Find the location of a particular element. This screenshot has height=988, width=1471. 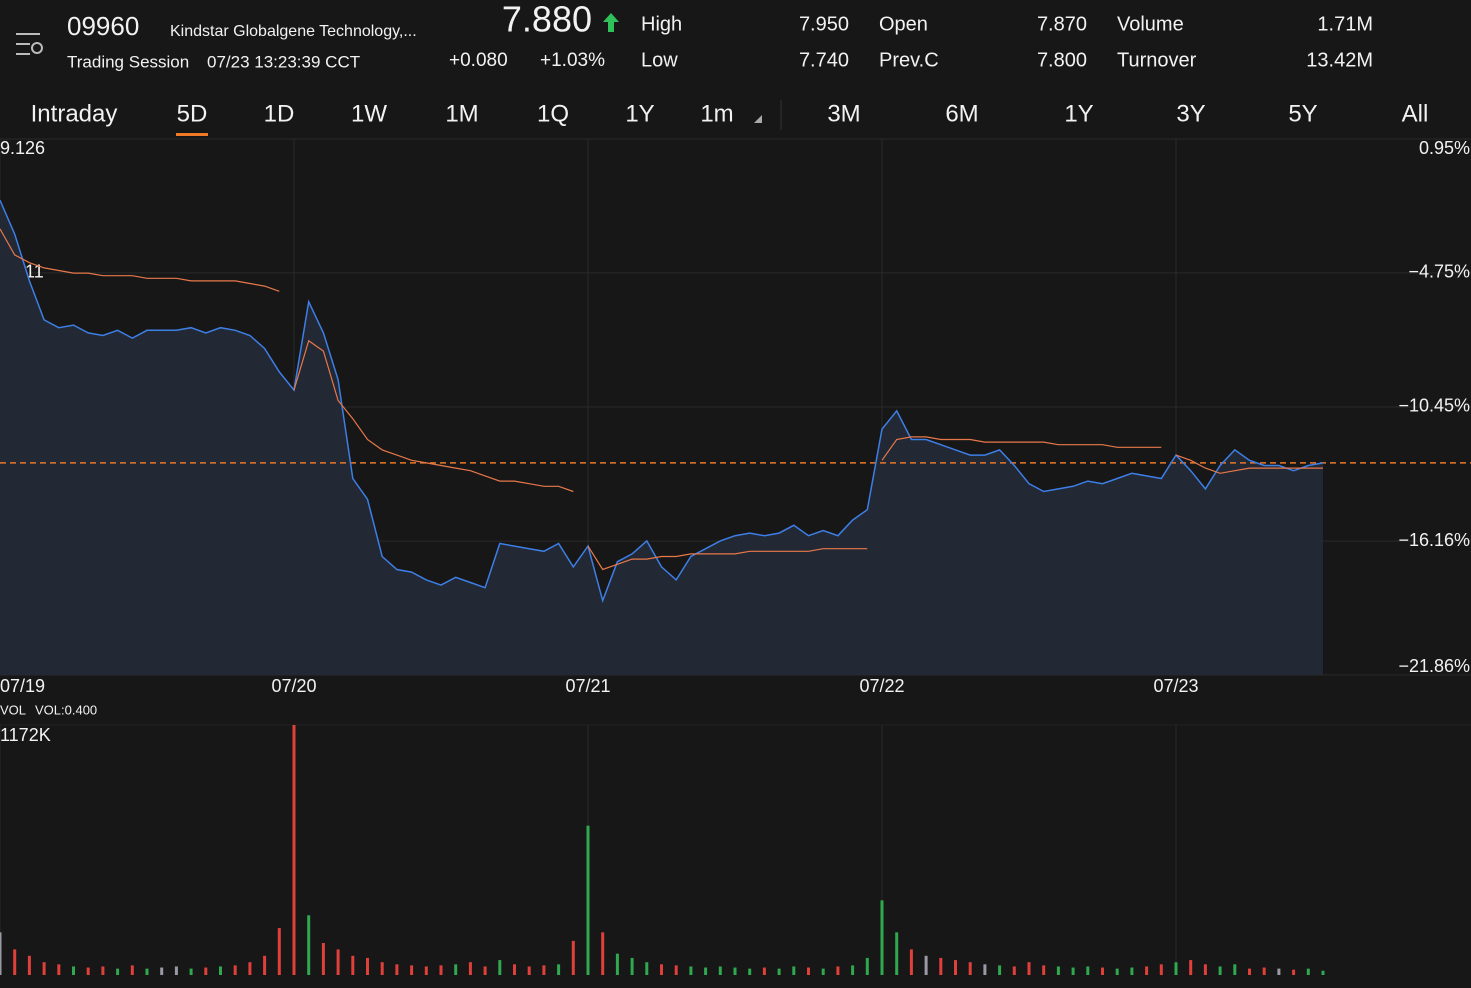

tab: 6M is located at coordinates (961, 113).